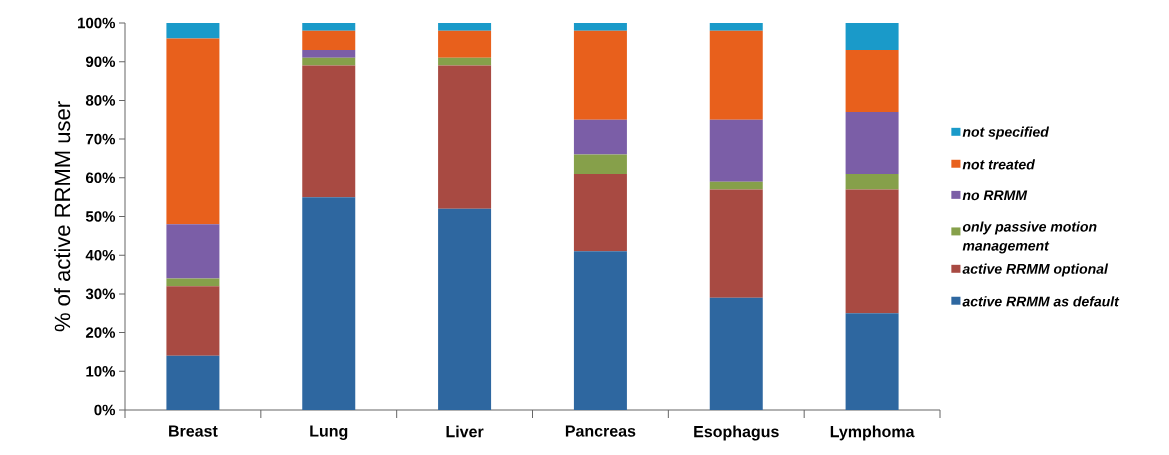 This screenshot has height=455, width=1169. I want to click on x-tick-label: Esophagus, so click(736, 433).